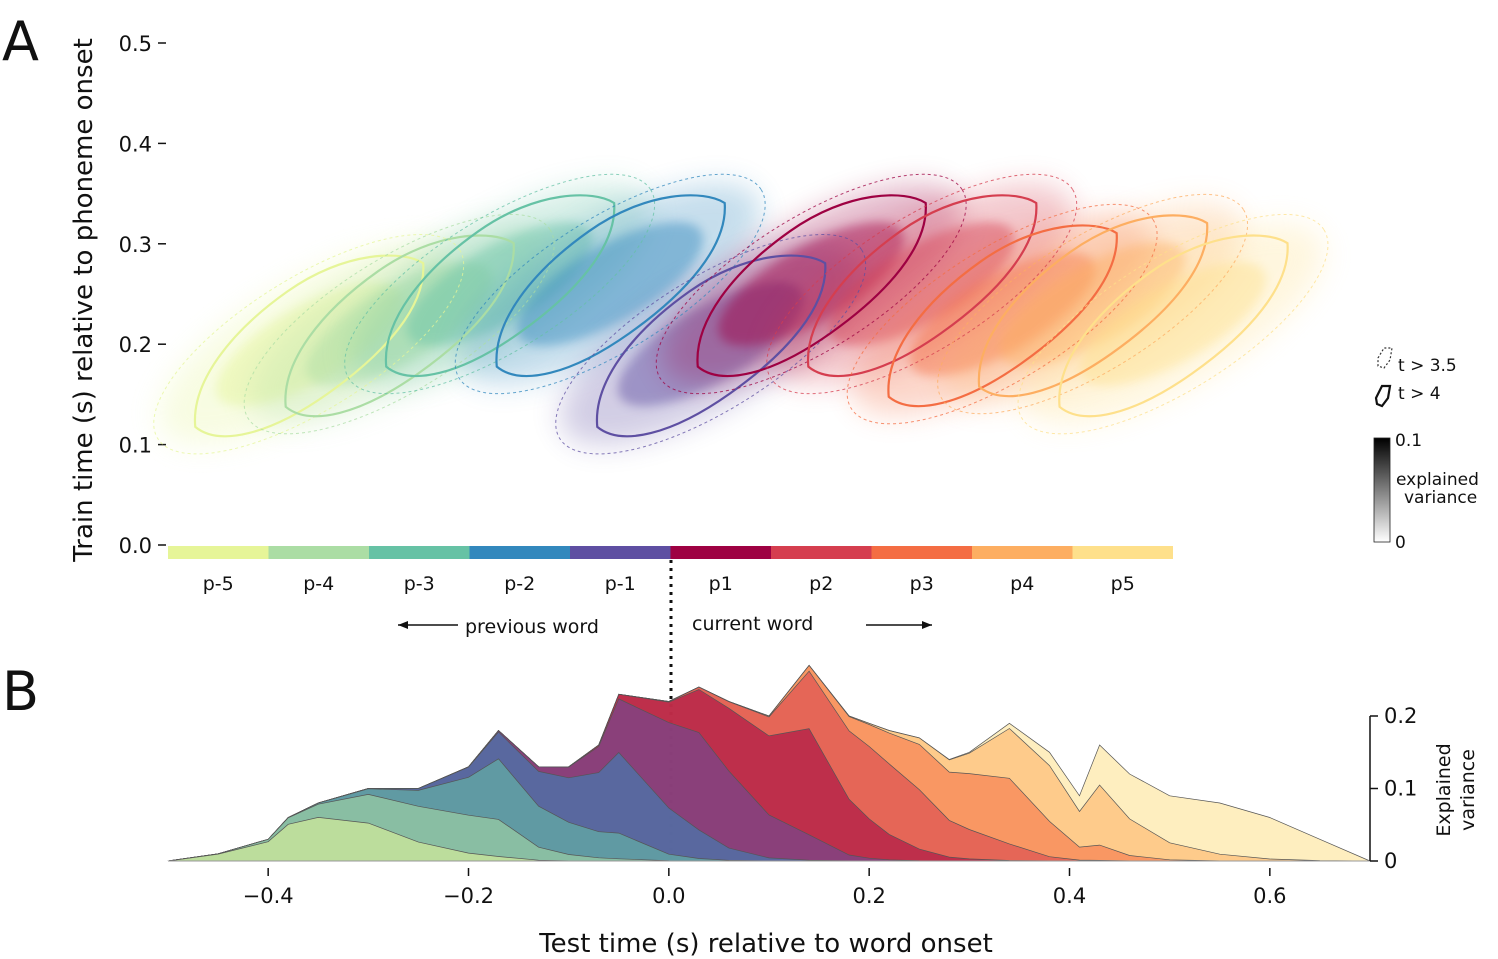 The image size is (1498, 959). I want to click on phoneme-label-p-3: p-3, so click(419, 584).